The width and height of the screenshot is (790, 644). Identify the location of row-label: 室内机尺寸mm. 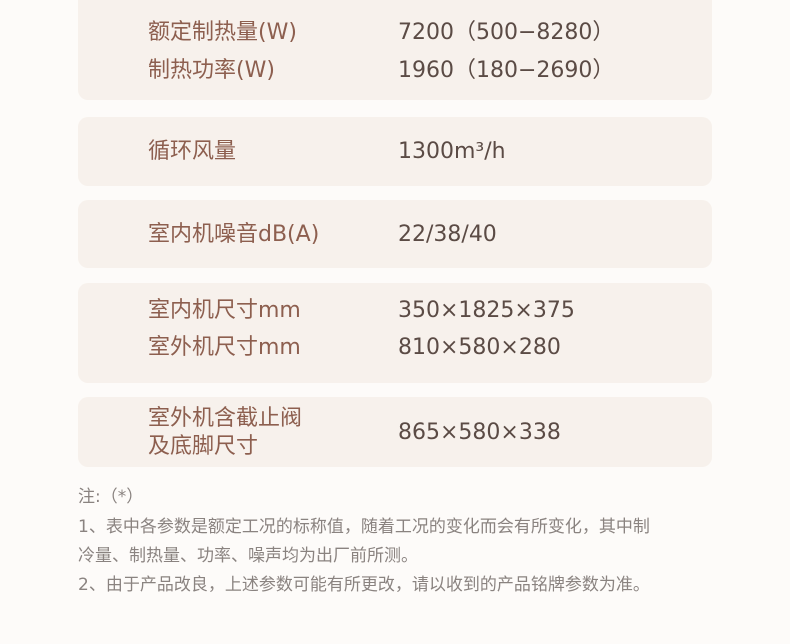
(224, 310).